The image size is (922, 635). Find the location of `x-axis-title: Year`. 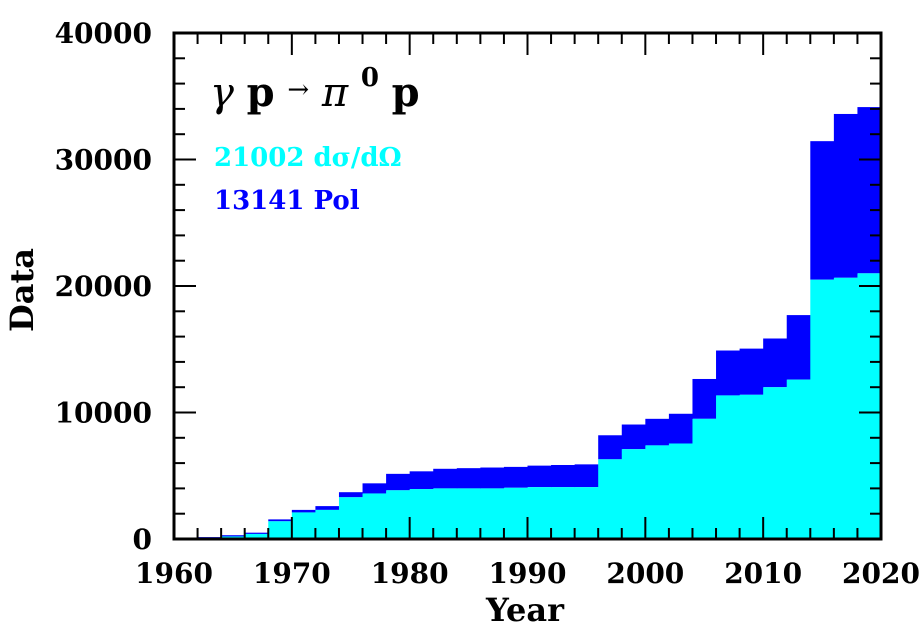

x-axis-title: Year is located at coordinates (525, 610).